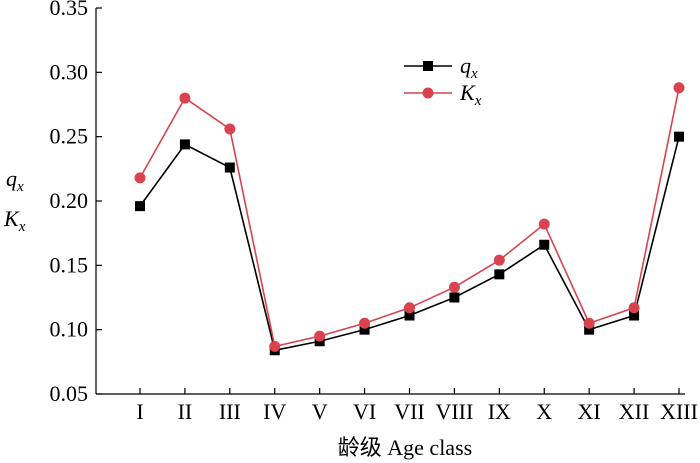 Image resolution: width=700 pixels, height=463 pixels. I want to click on legend-label-k-main: K, so click(467, 92).